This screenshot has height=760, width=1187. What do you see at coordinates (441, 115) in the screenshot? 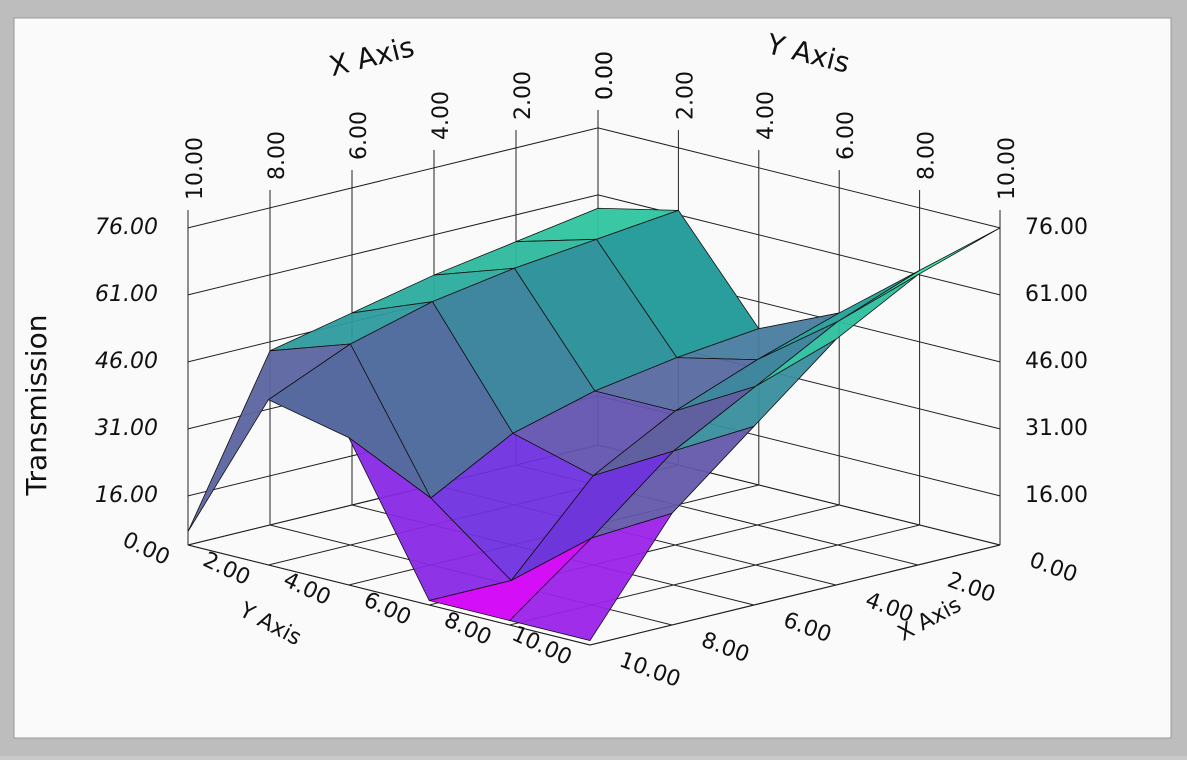
I see `x-tick-label: 4.00` at bounding box center [441, 115].